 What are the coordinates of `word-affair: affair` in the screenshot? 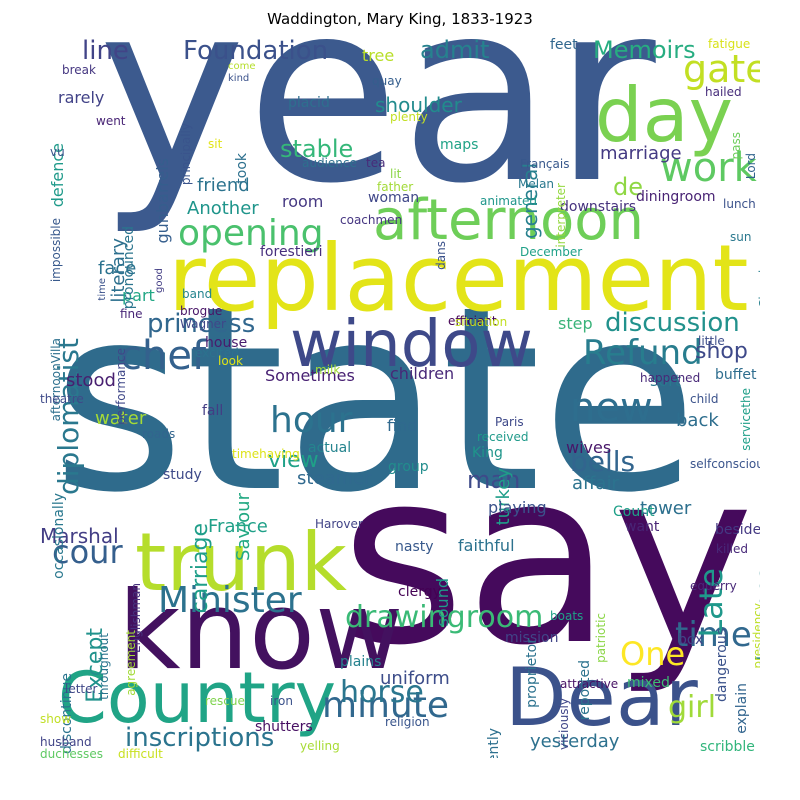 It's located at (595, 483).